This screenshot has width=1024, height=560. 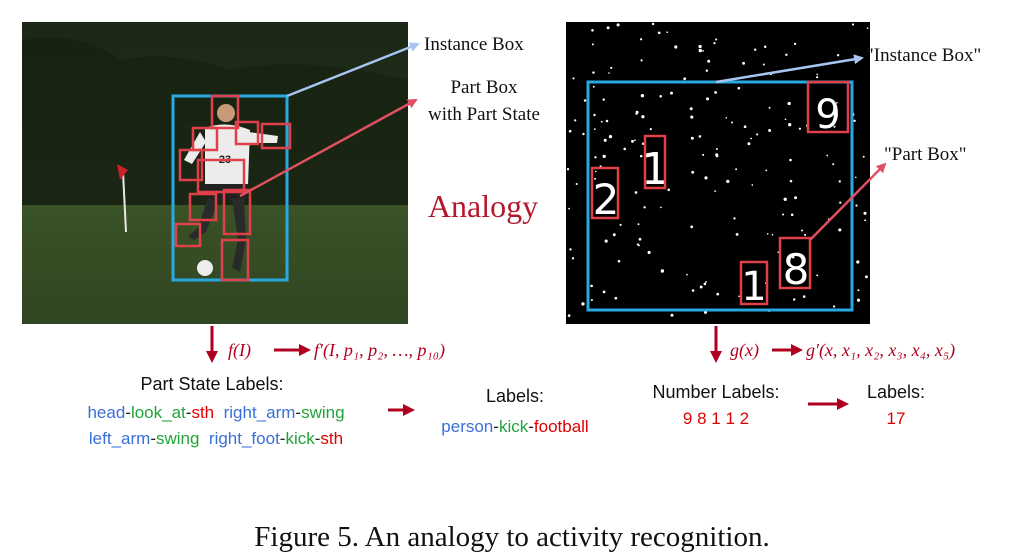 What do you see at coordinates (239, 350) in the screenshot?
I see `function-f-label: f(I)` at bounding box center [239, 350].